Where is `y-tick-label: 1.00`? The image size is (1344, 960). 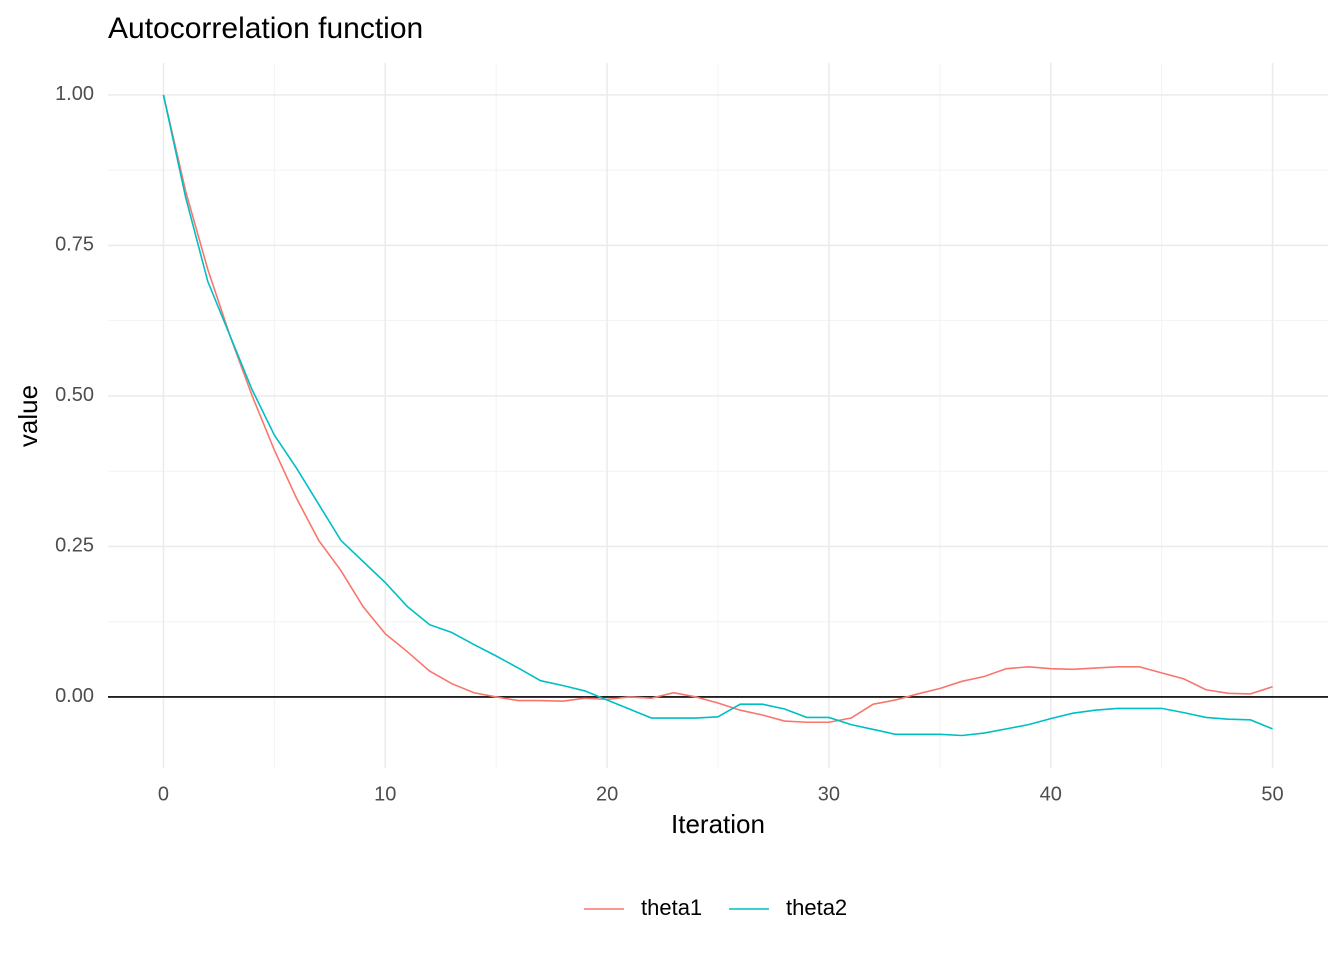
y-tick-label: 1.00 is located at coordinates (74, 94).